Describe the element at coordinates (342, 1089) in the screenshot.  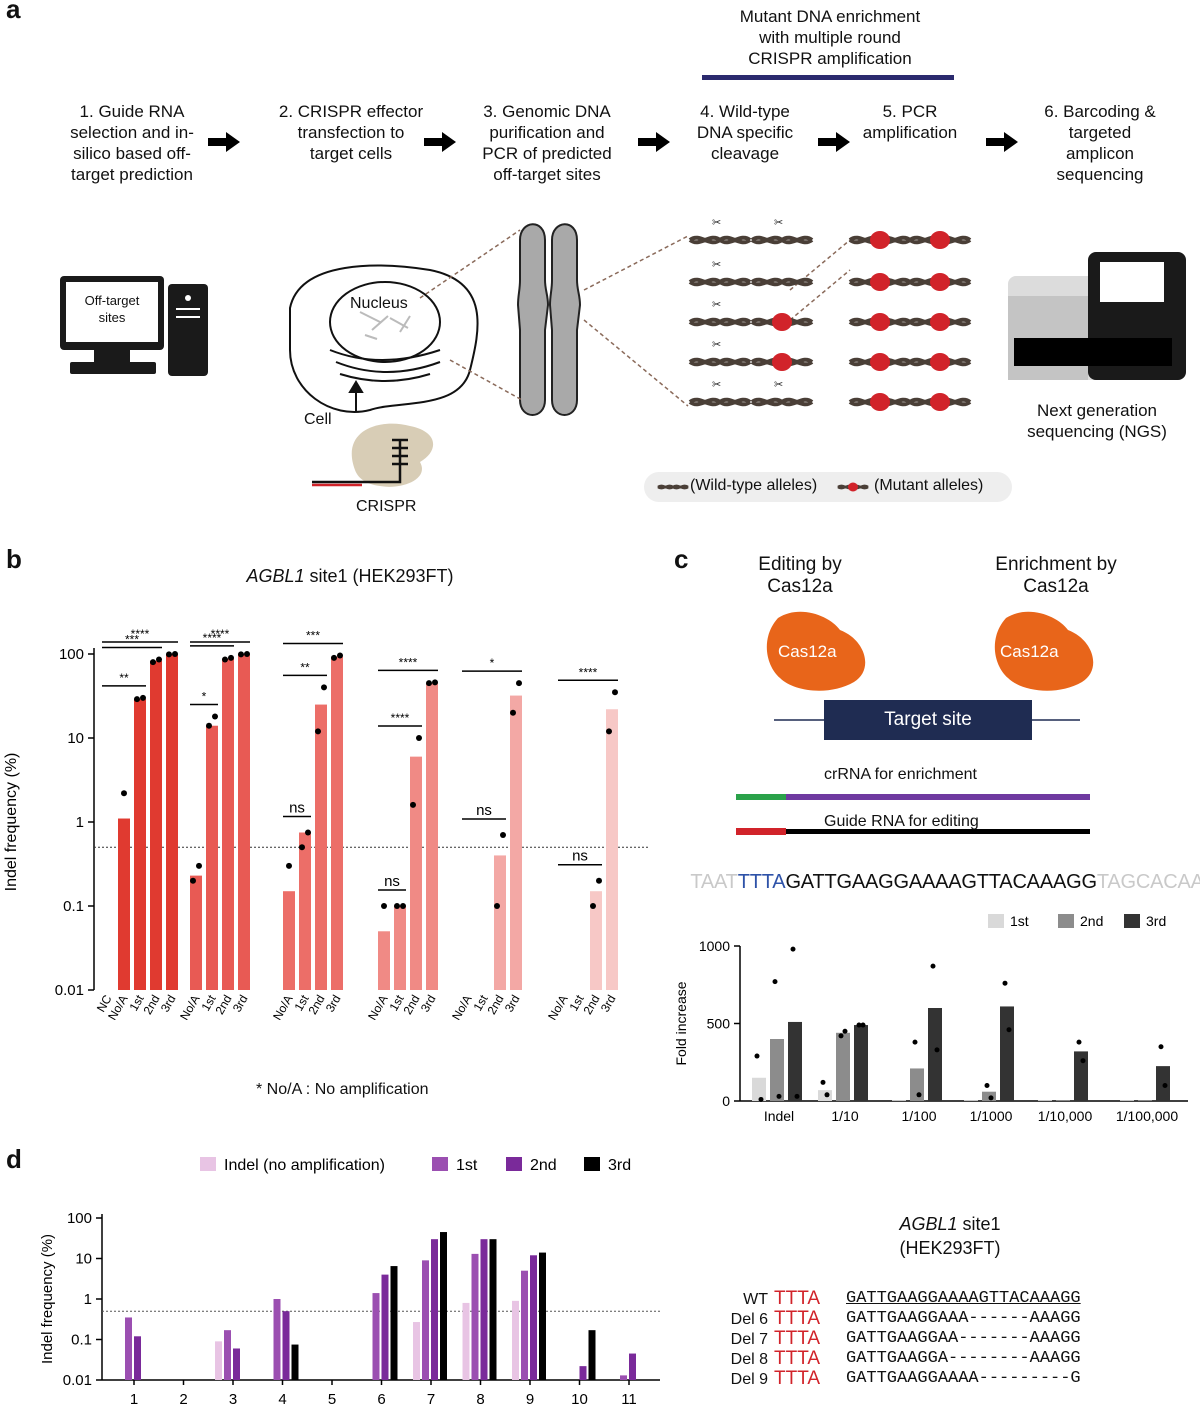
I see `panel-b-footnote: * No/A : No amplification` at that location.